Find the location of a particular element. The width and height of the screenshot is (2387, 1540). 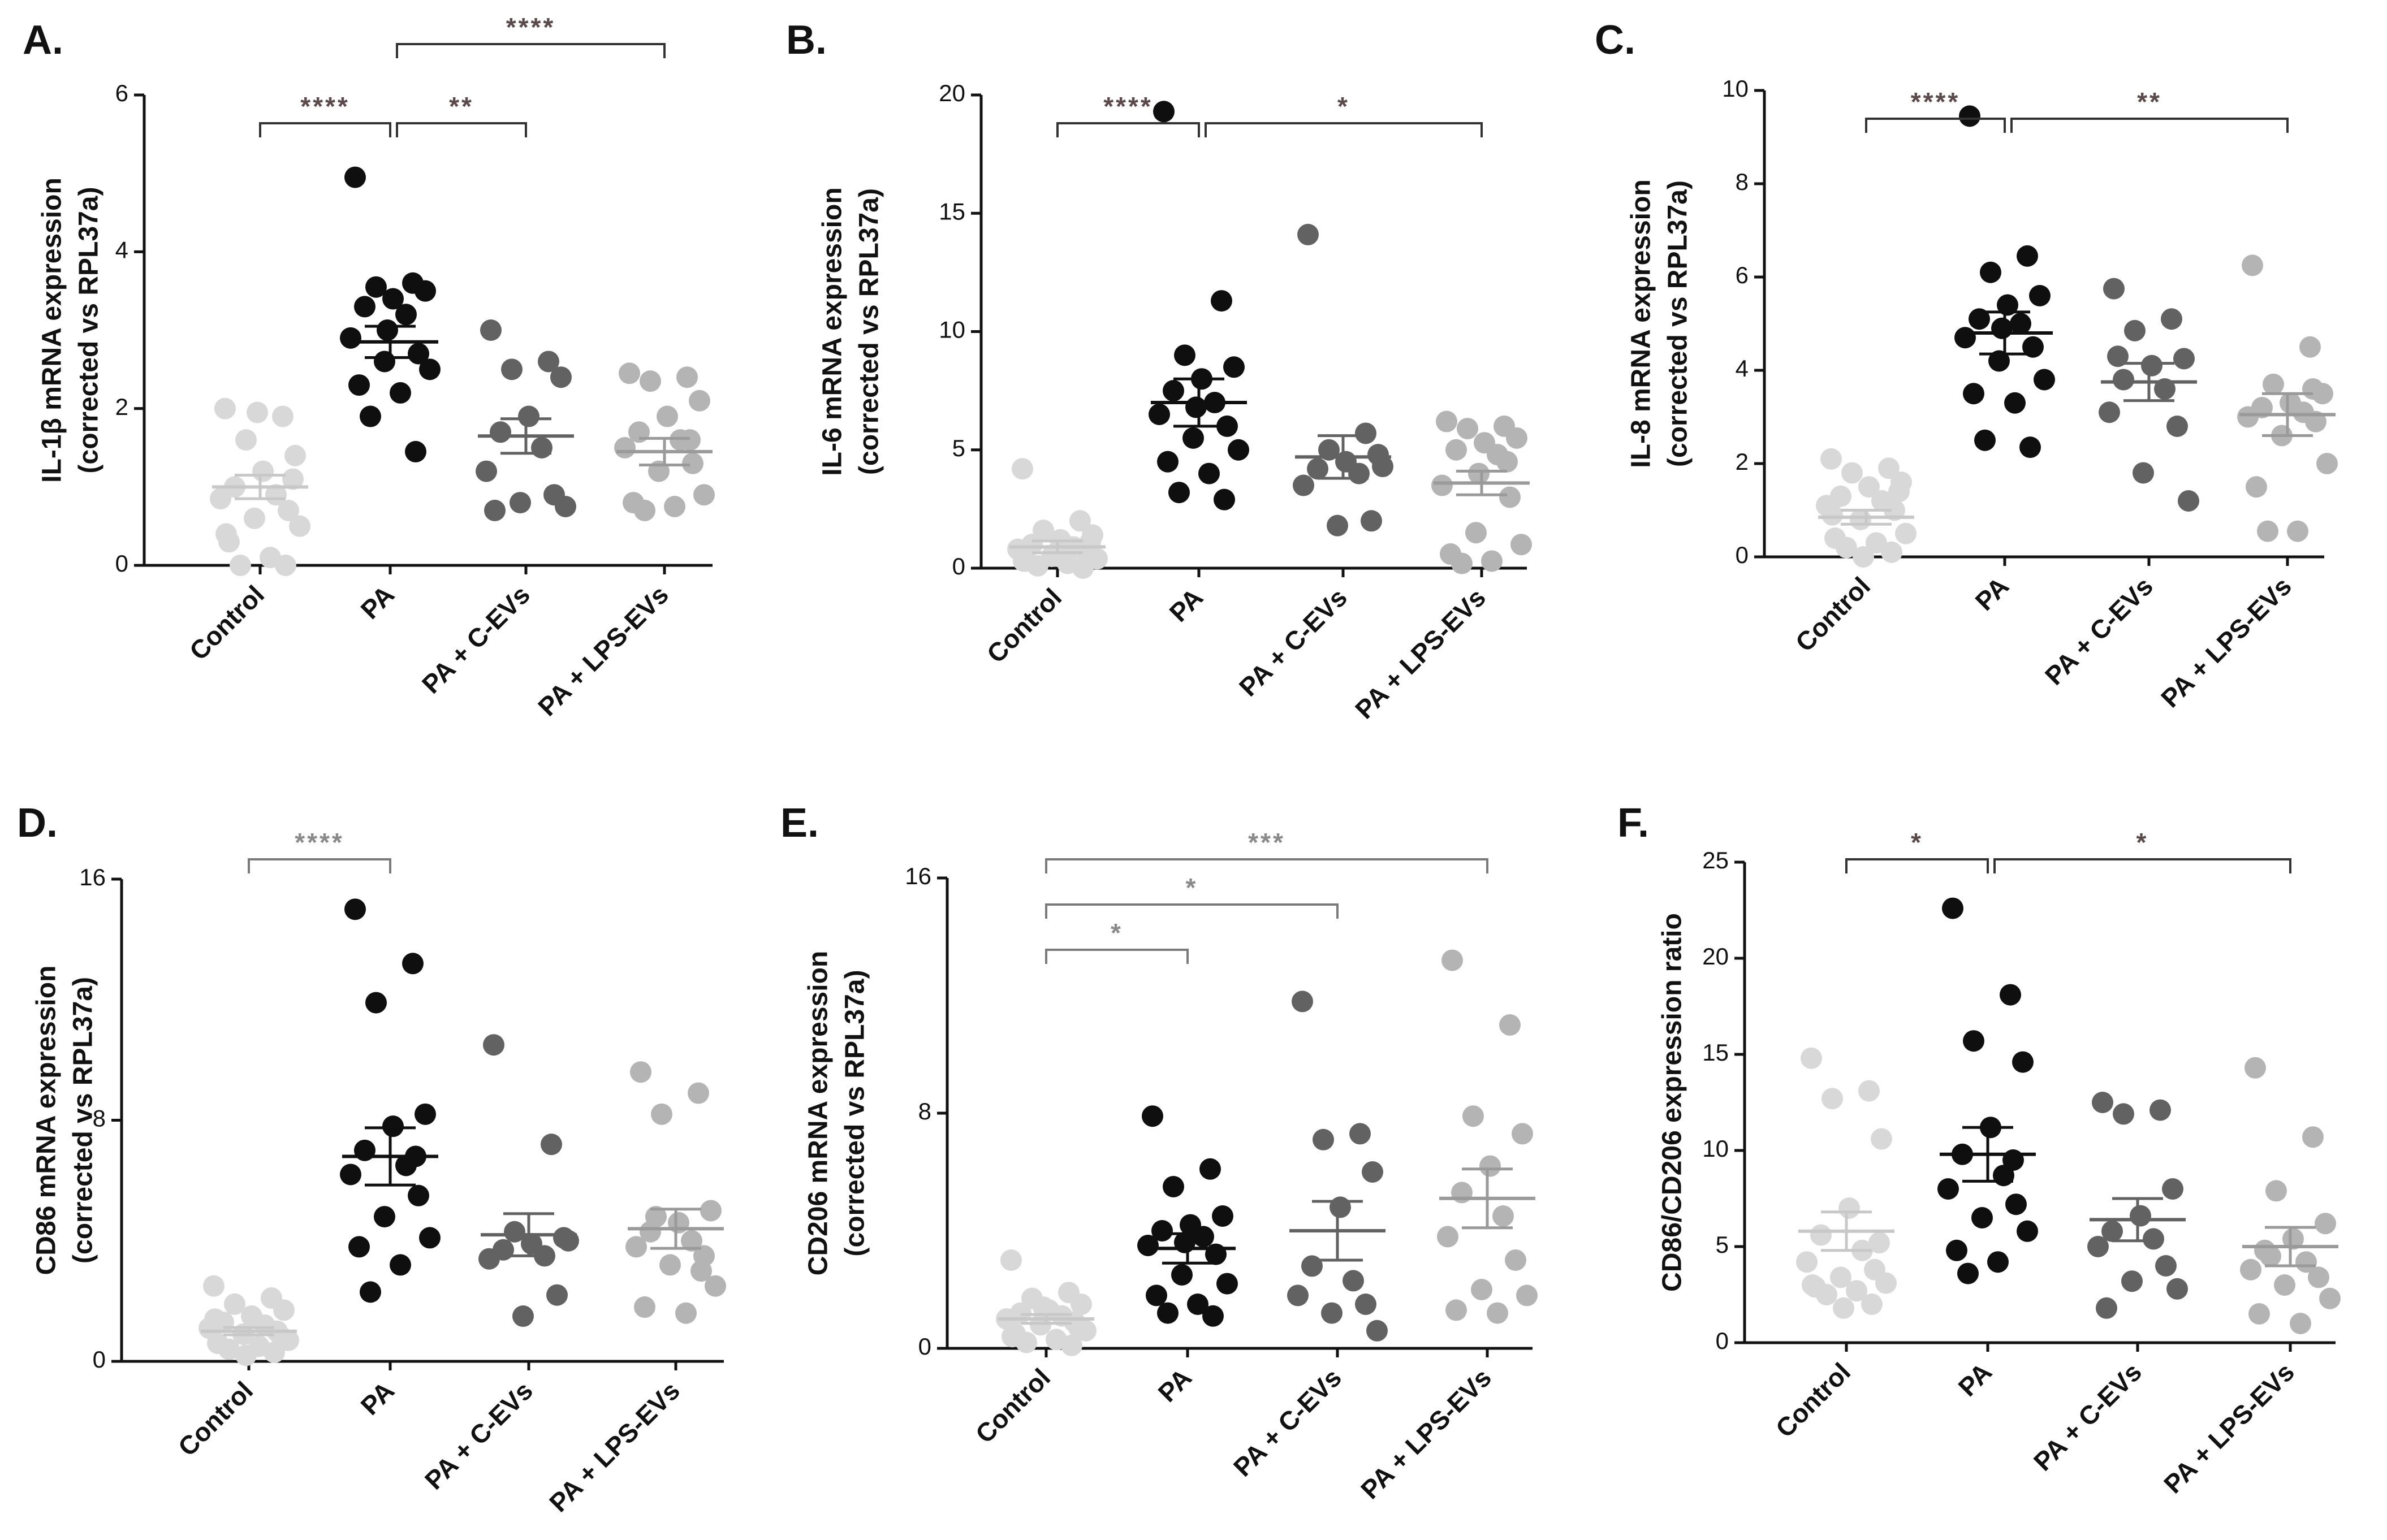

panel-letter: C. is located at coordinates (1615, 40).